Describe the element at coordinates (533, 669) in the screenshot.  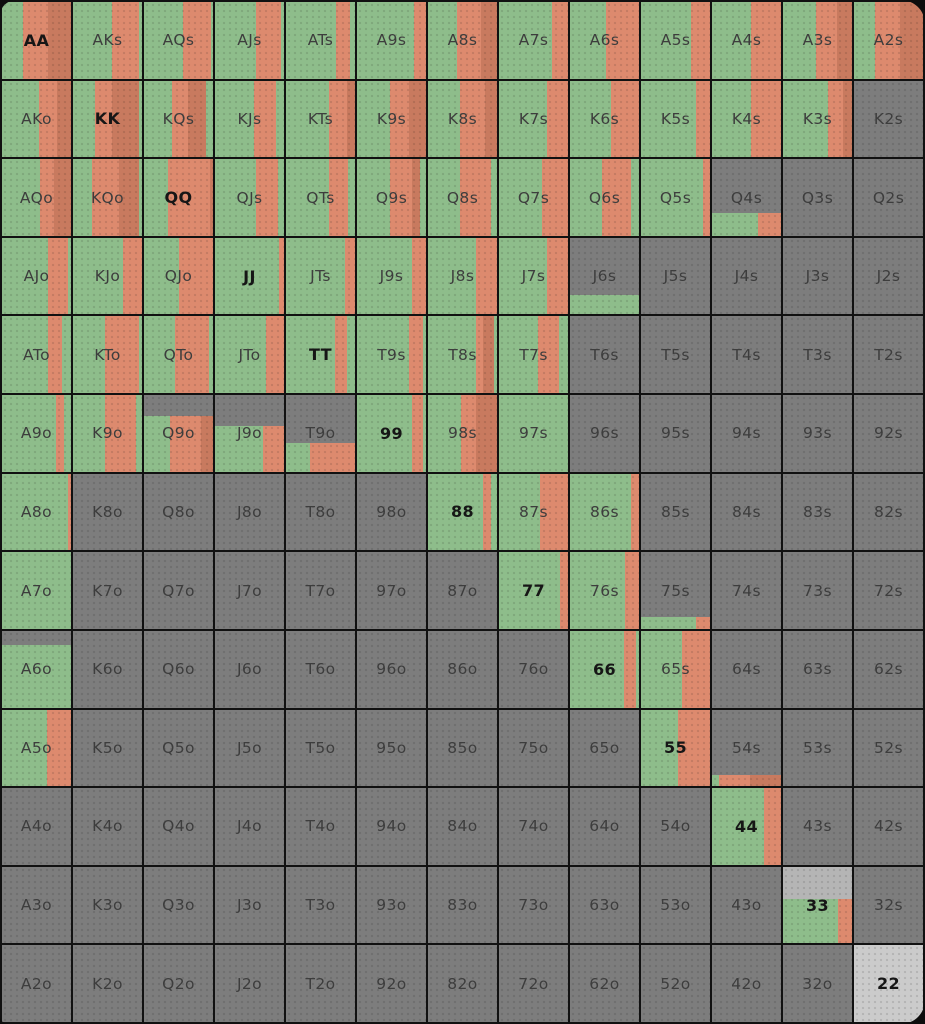
I see `hand-cell-76o: 76o` at that location.